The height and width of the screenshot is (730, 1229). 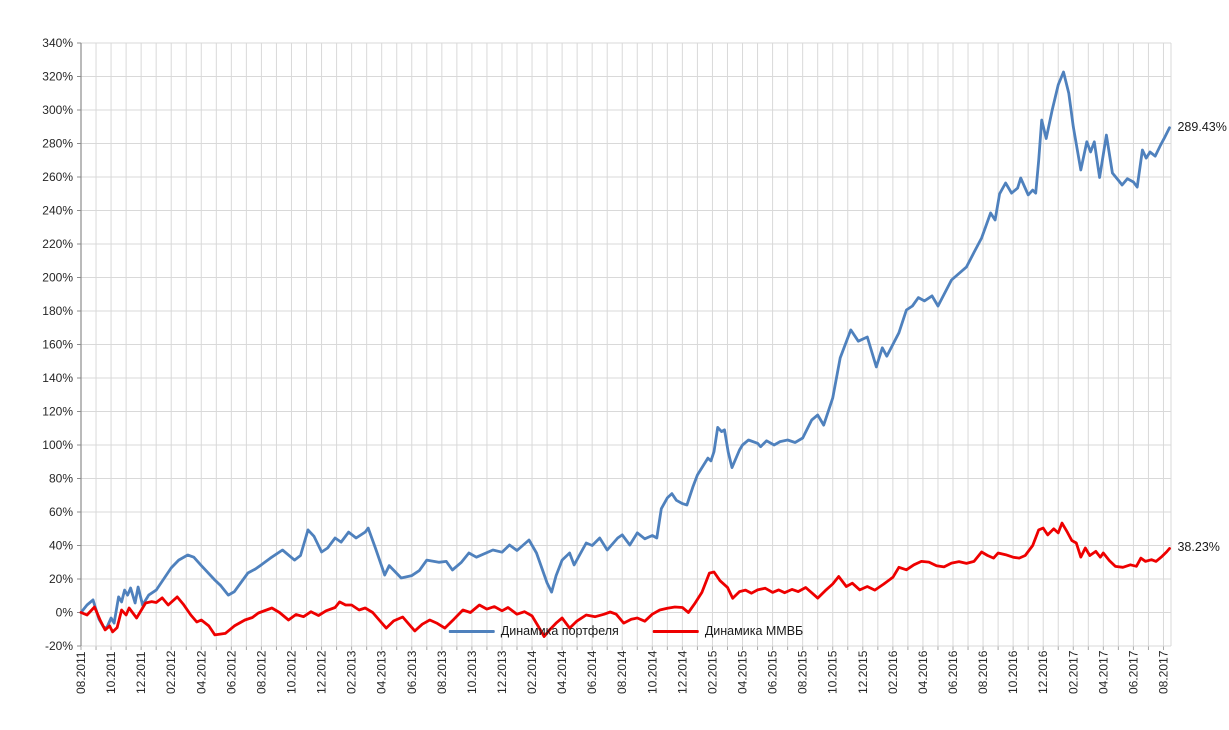 What do you see at coordinates (61, 479) in the screenshot?
I see `y-axis-label: 80%` at bounding box center [61, 479].